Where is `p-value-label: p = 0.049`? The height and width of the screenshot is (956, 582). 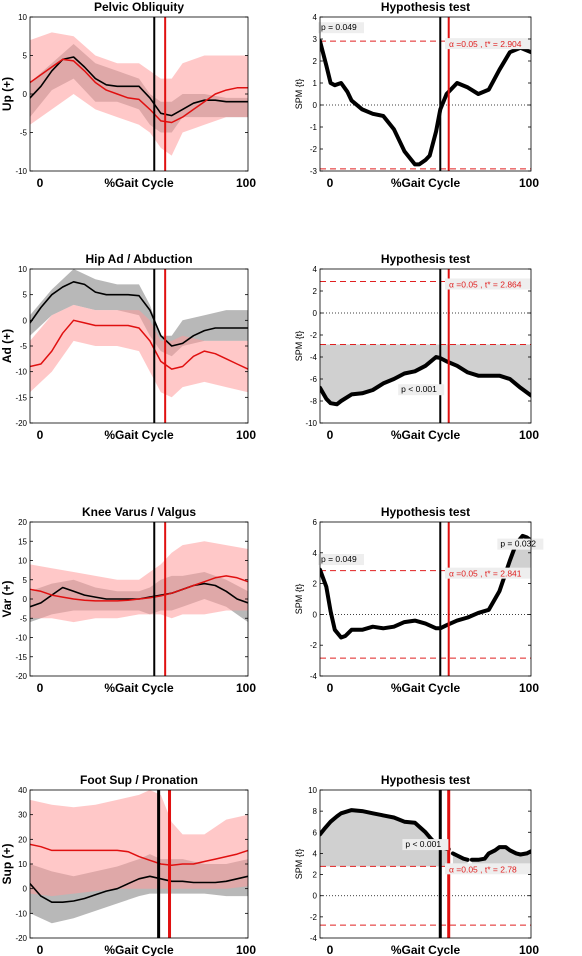
p-value-label: p = 0.049 is located at coordinates (339, 559).